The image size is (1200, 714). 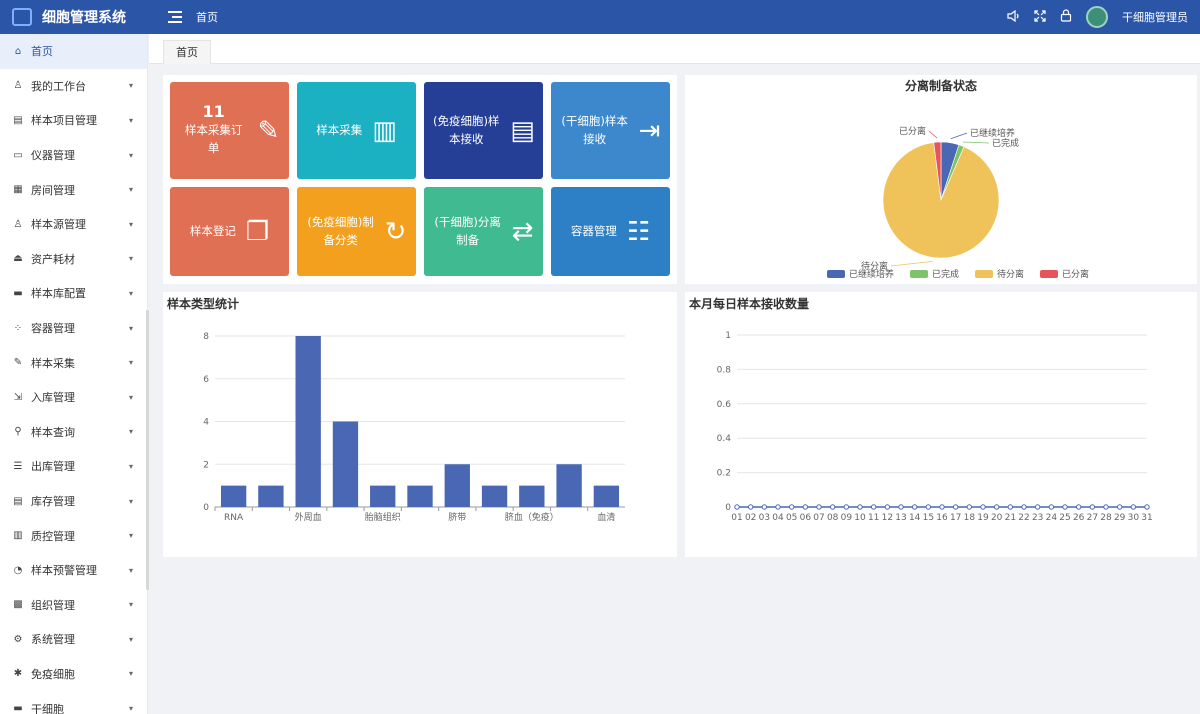 I want to click on home-icon: ⌂, so click(x=18, y=51).